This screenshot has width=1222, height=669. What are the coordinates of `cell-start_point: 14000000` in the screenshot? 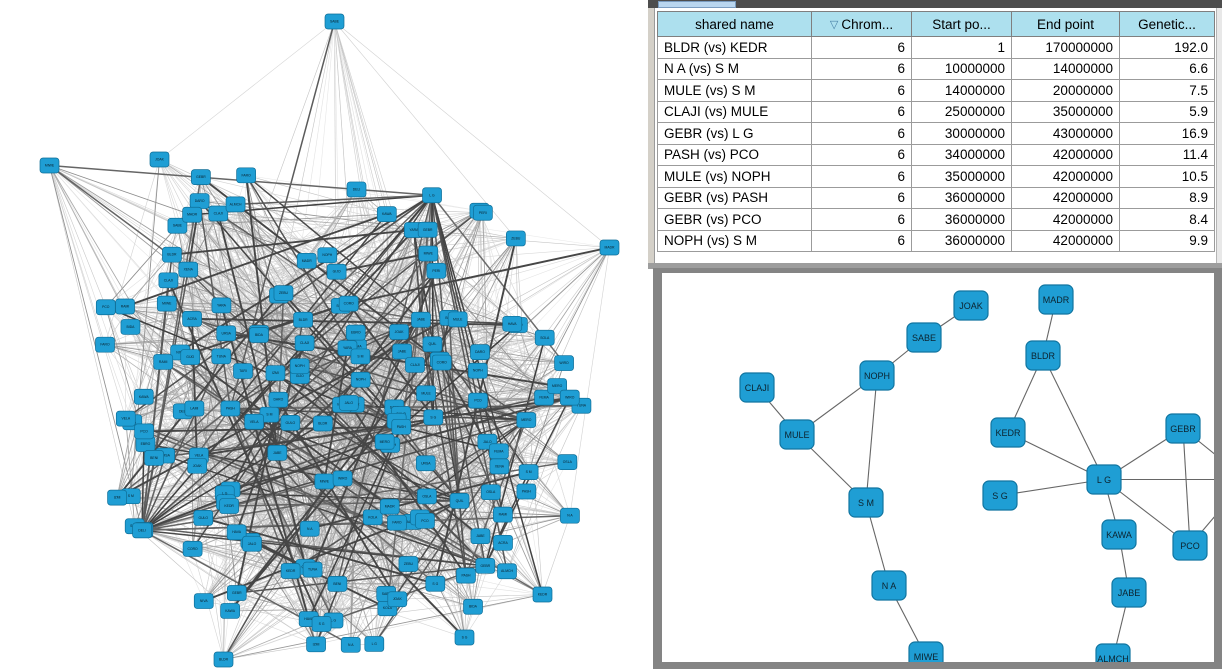 It's located at (961, 90).